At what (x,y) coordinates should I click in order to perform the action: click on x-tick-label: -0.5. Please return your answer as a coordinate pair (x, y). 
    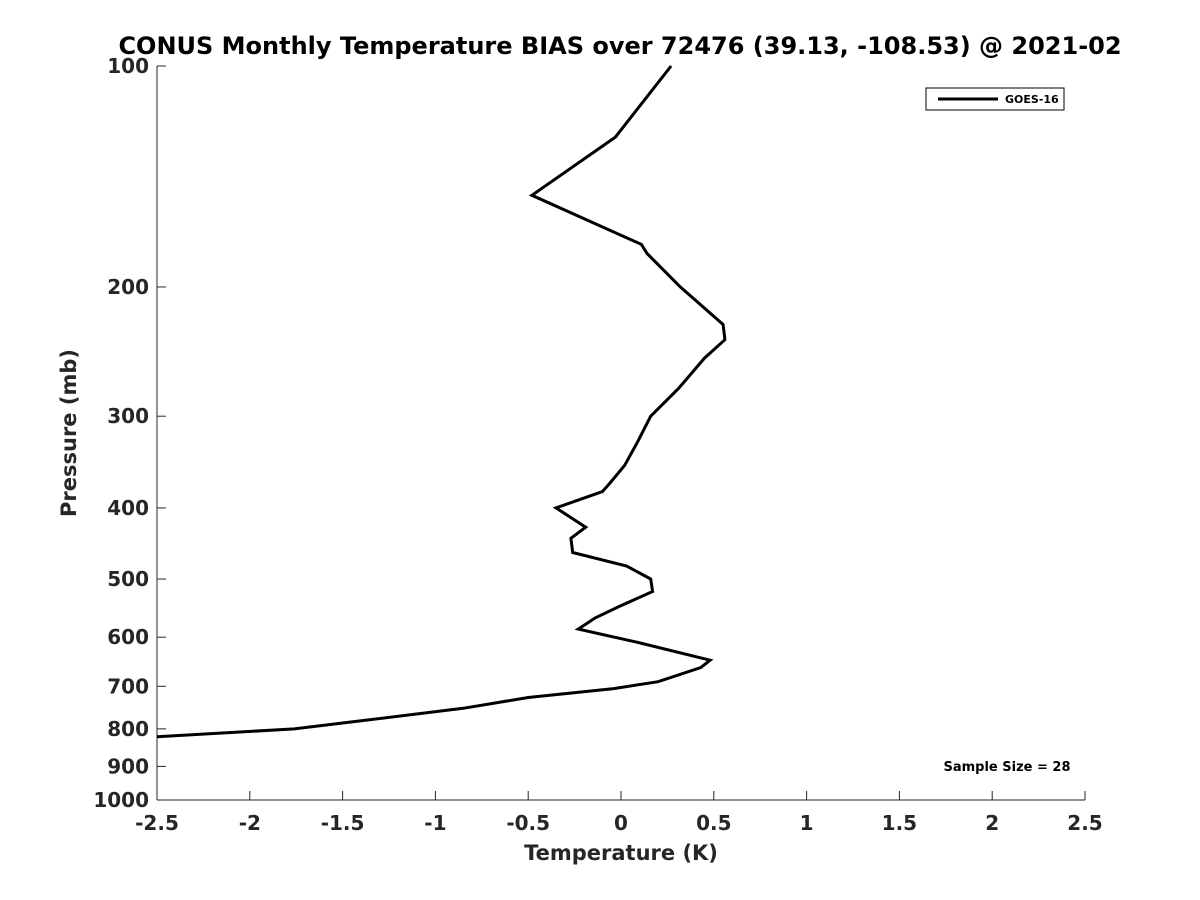
    Looking at the image, I should click on (528, 823).